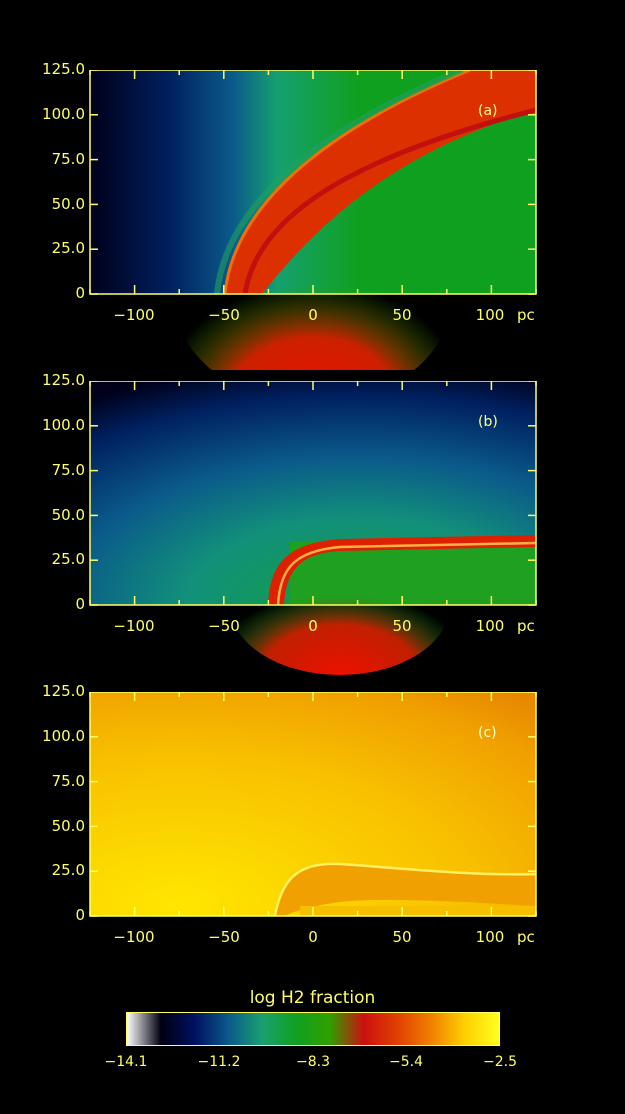 The image size is (625, 1114). What do you see at coordinates (80, 604) in the screenshot?
I see `panel-b-y-tick-0: 0` at bounding box center [80, 604].